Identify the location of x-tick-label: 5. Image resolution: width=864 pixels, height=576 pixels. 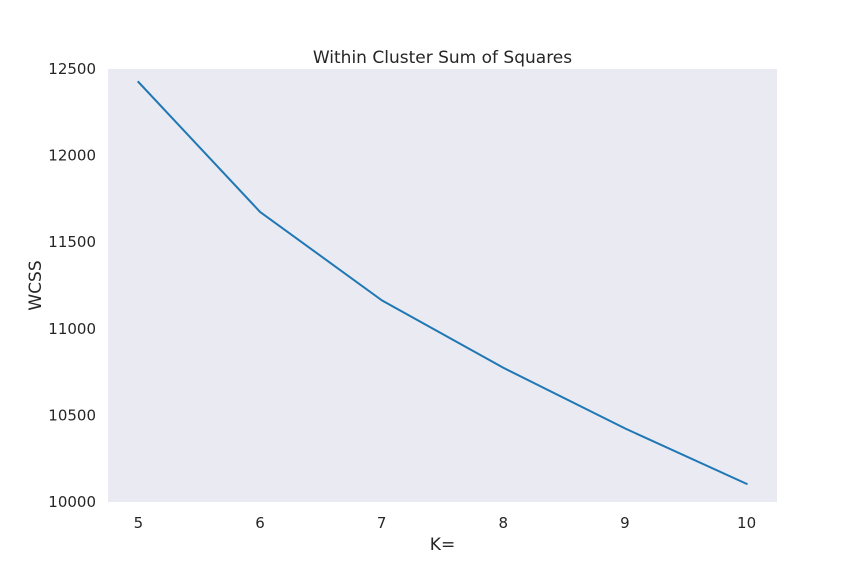
(139, 523).